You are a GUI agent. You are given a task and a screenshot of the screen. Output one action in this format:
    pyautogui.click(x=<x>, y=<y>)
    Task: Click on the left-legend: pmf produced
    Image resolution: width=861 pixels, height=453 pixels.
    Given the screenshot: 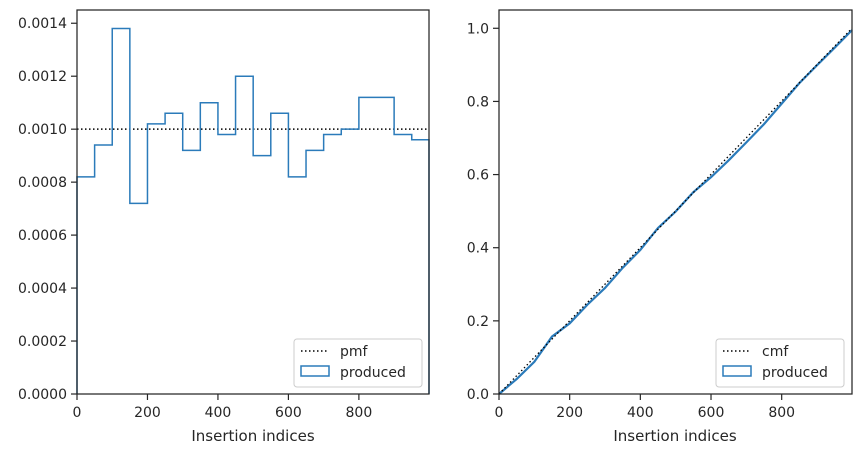 What is the action you would take?
    pyautogui.click(x=358, y=363)
    